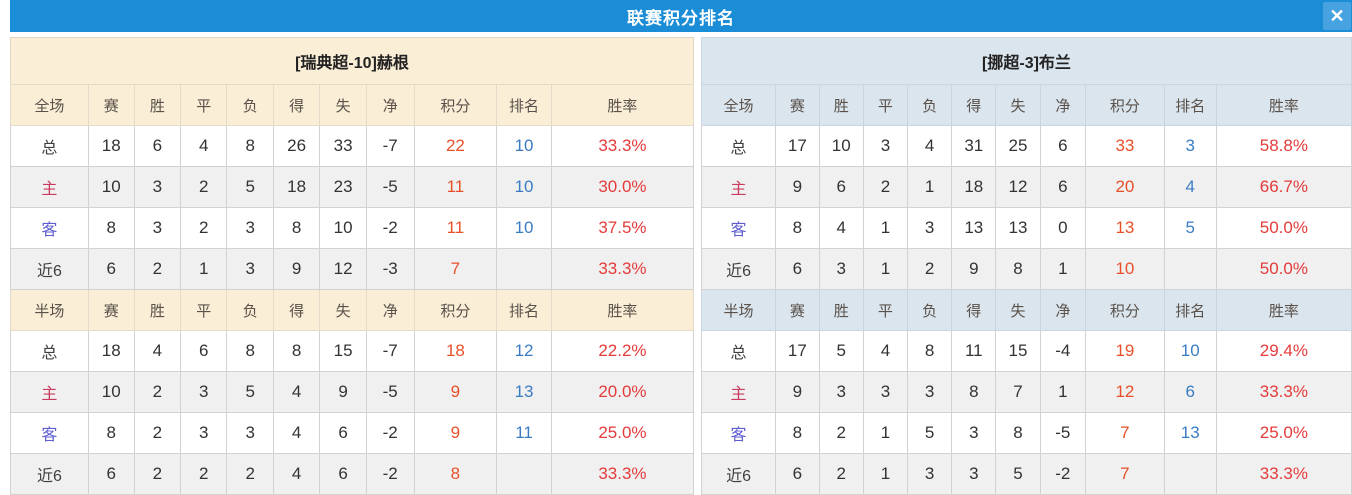  I want to click on stat-cell: -7, so click(390, 351).